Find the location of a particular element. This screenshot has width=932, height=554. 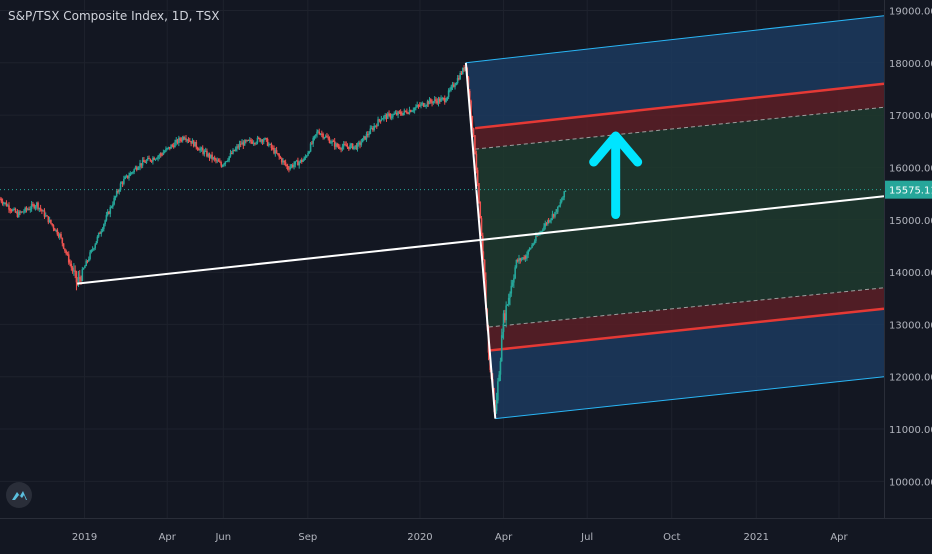

y-tick-label: 17000.00 is located at coordinates (910, 116).